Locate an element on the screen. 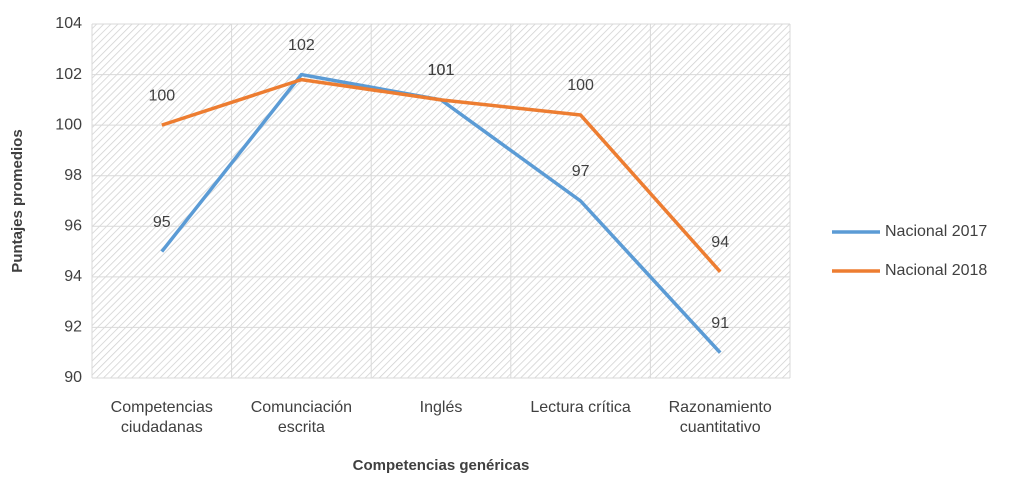 The height and width of the screenshot is (477, 1015). x-tick-label: Competencias ciudadanas is located at coordinates (161, 417).